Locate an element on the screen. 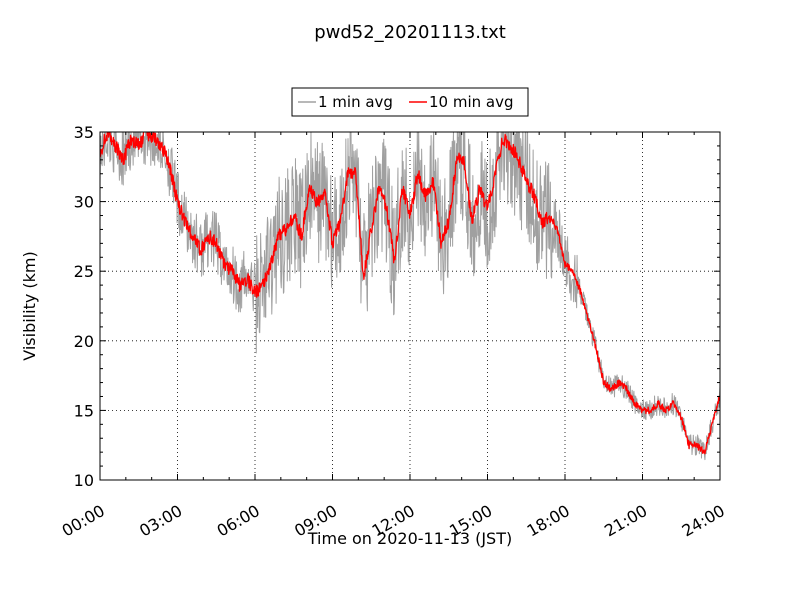 The image size is (800, 600). x-tick-label: 18:00 is located at coordinates (548, 521).